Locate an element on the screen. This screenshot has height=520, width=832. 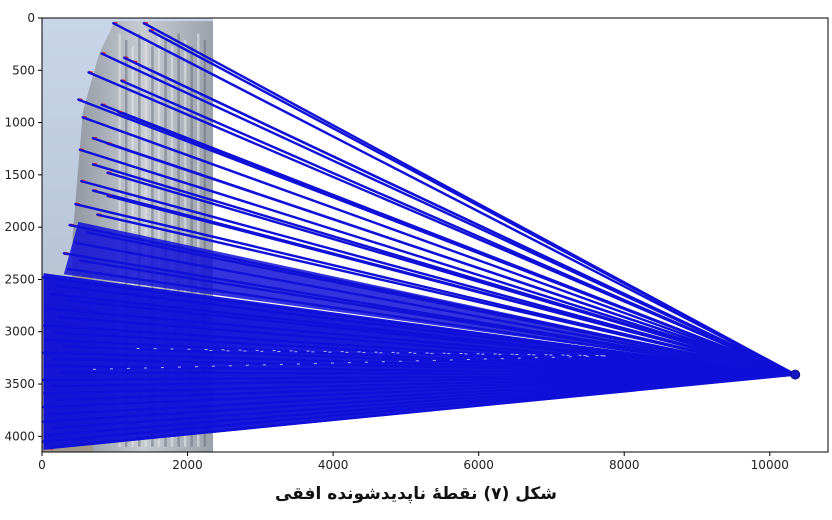
y-tick-label: 3000 is located at coordinates (19, 332).